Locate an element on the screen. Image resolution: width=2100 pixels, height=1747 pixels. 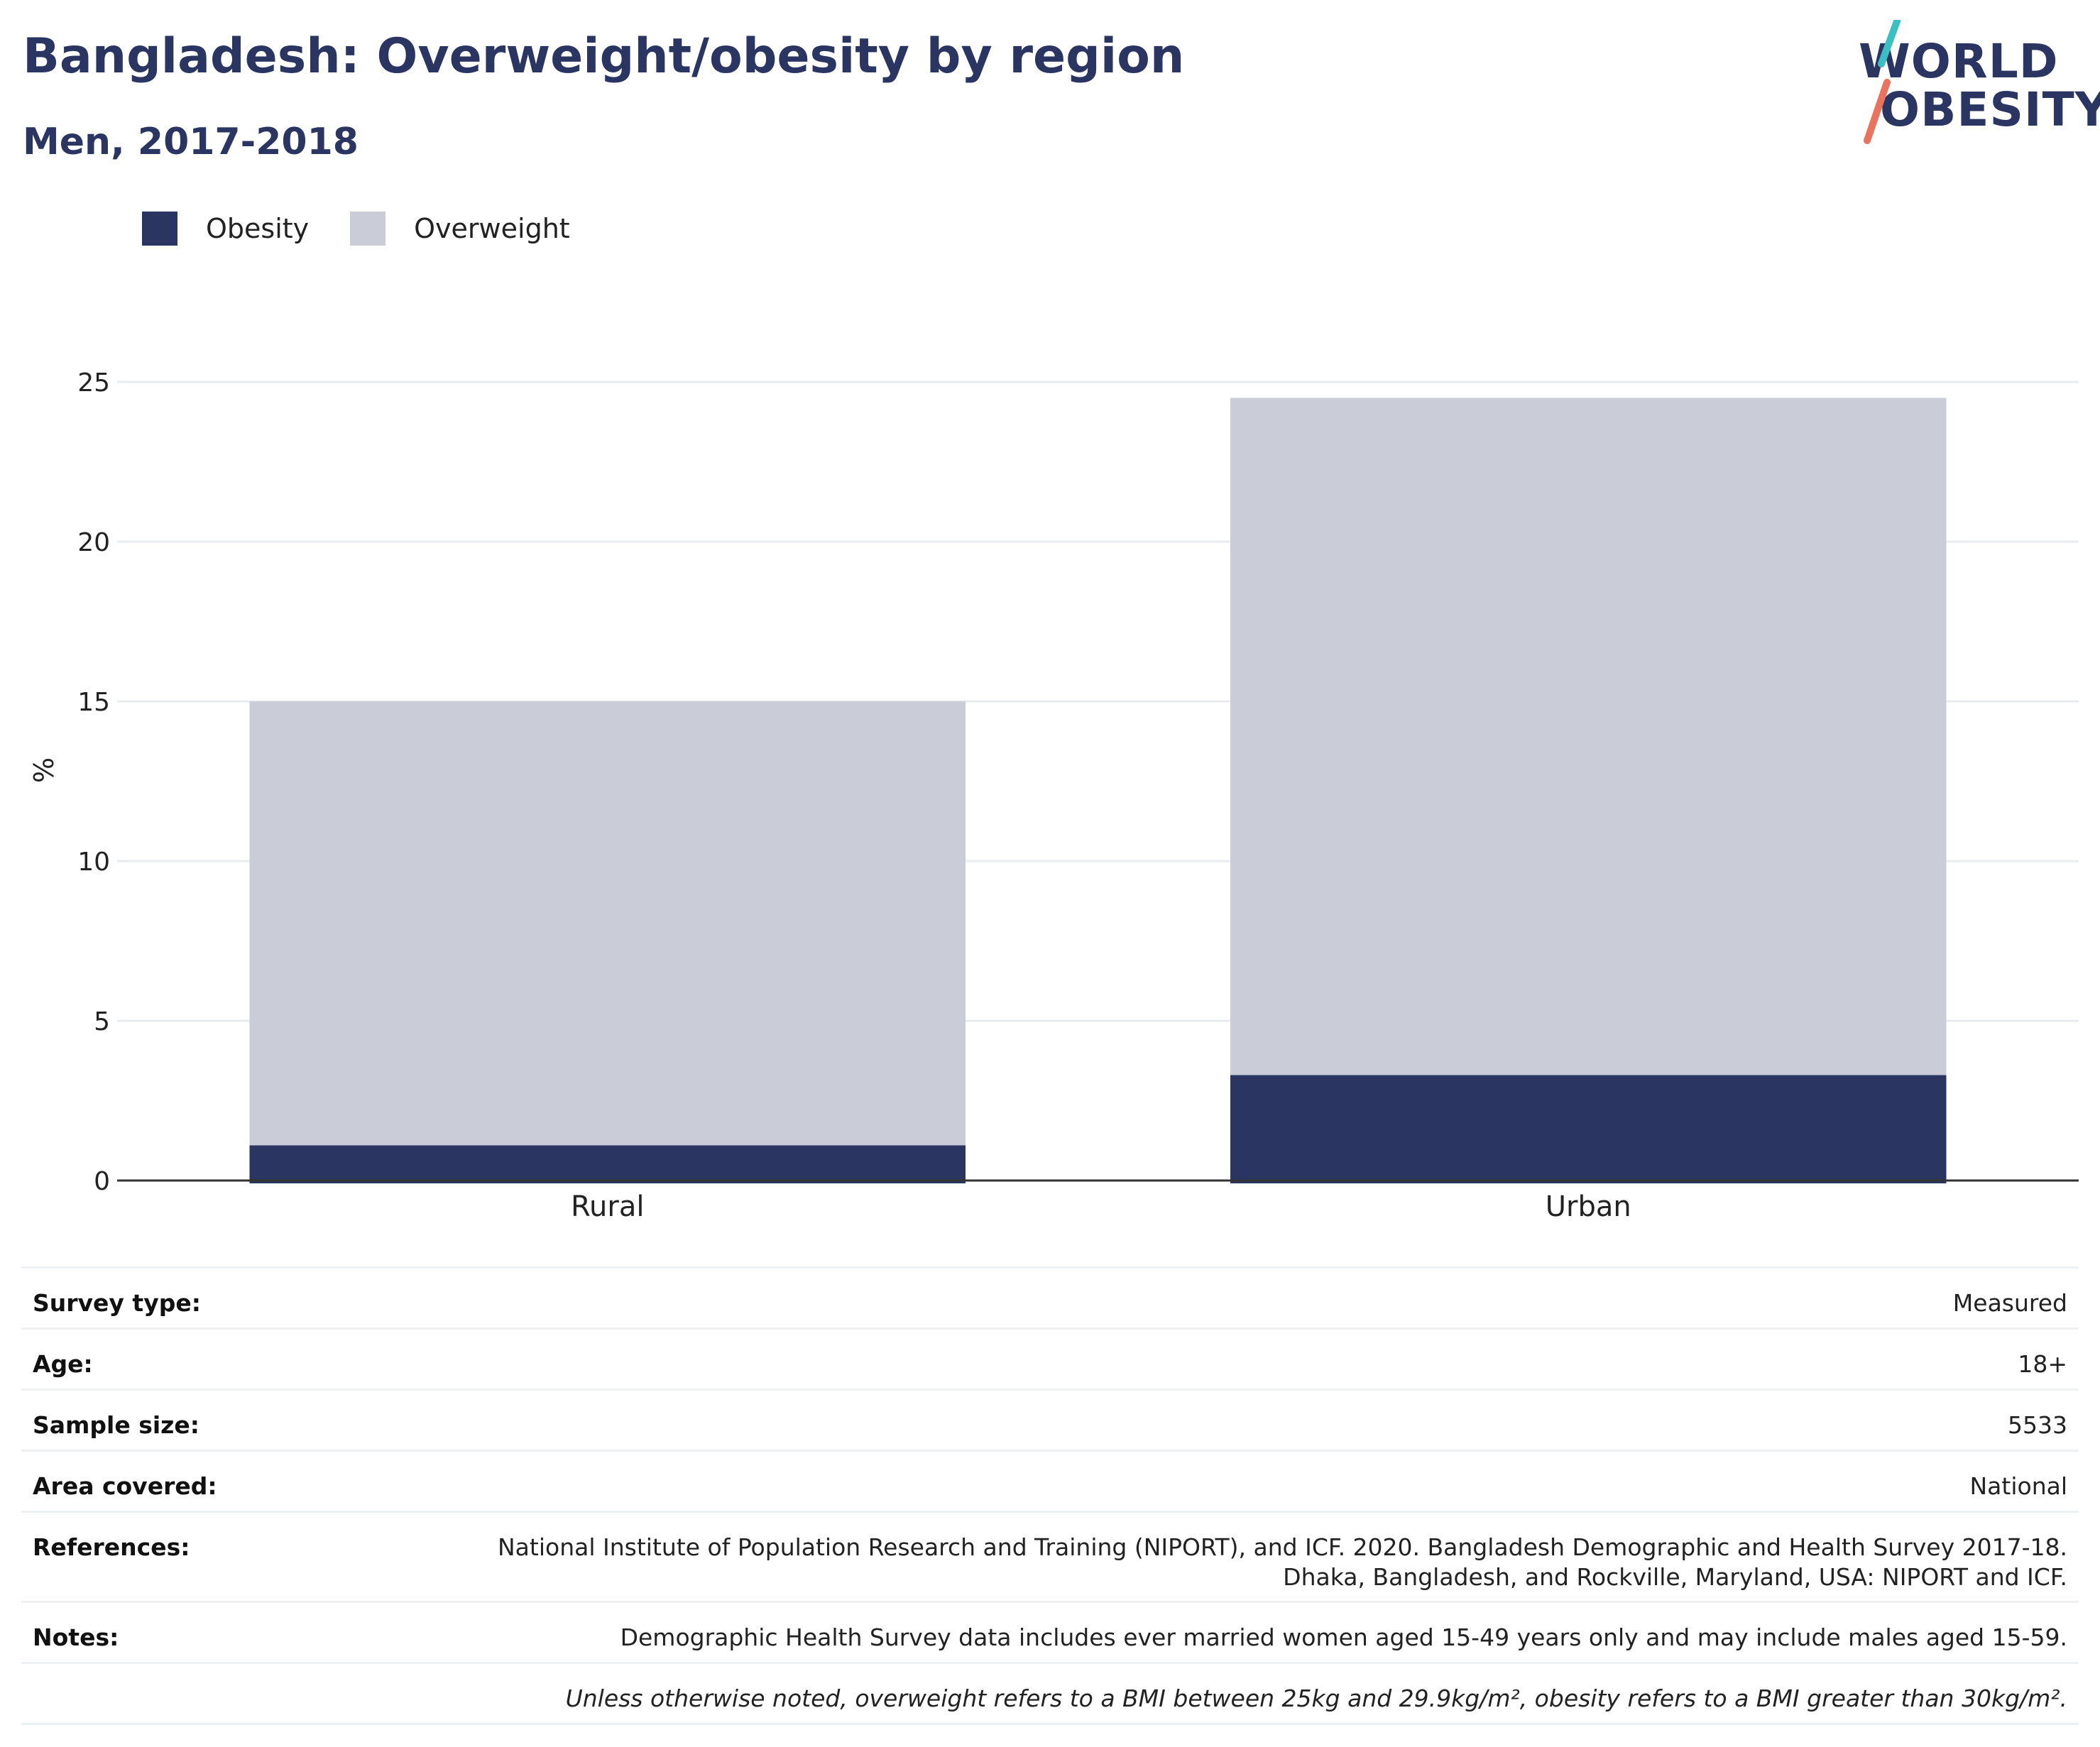
logo-slash-bottom is located at coordinates (1877, 111).